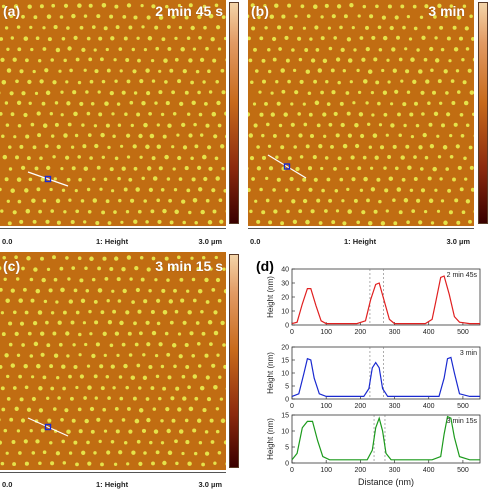  What do you see at coordinates (113, 485) in the screenshot?
I see `scale-bar: 0.0 1: Height 3.0 µm` at bounding box center [113, 485].